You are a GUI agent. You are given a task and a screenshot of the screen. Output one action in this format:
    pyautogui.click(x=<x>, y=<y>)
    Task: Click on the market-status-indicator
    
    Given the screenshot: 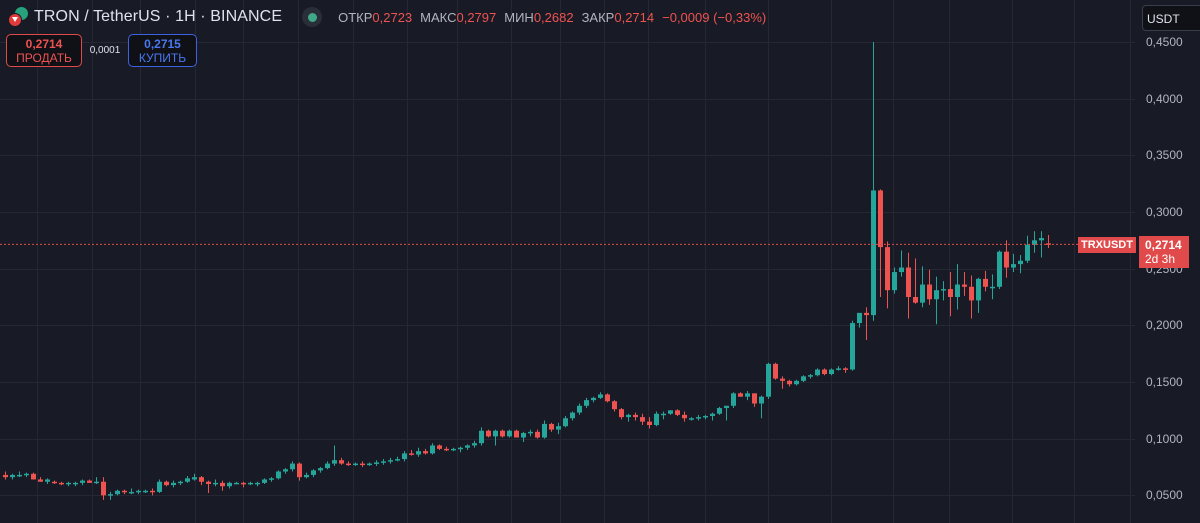 What is the action you would take?
    pyautogui.click(x=312, y=17)
    